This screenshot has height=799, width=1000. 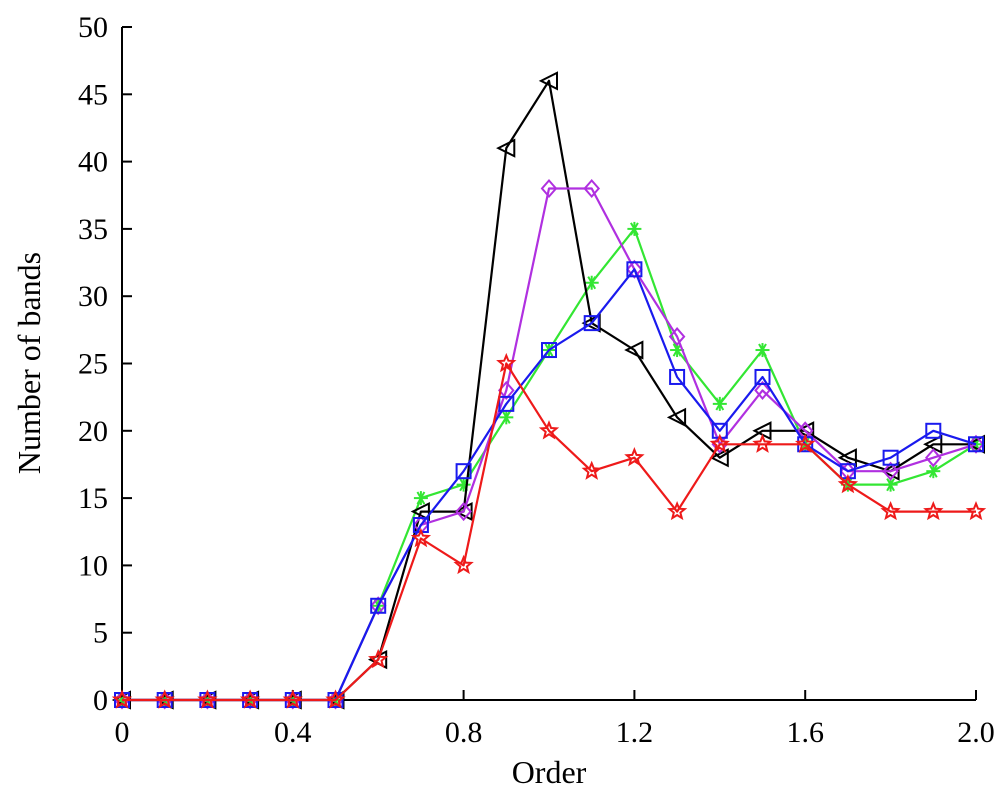 What do you see at coordinates (93, 565) in the screenshot?
I see `y-tick-label: 10` at bounding box center [93, 565].